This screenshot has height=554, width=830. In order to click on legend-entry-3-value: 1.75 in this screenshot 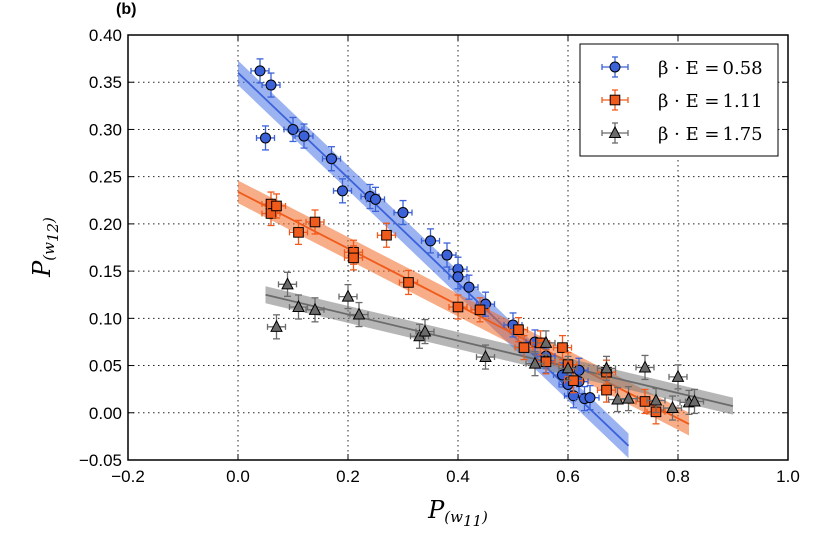, I will do `click(743, 134)`.